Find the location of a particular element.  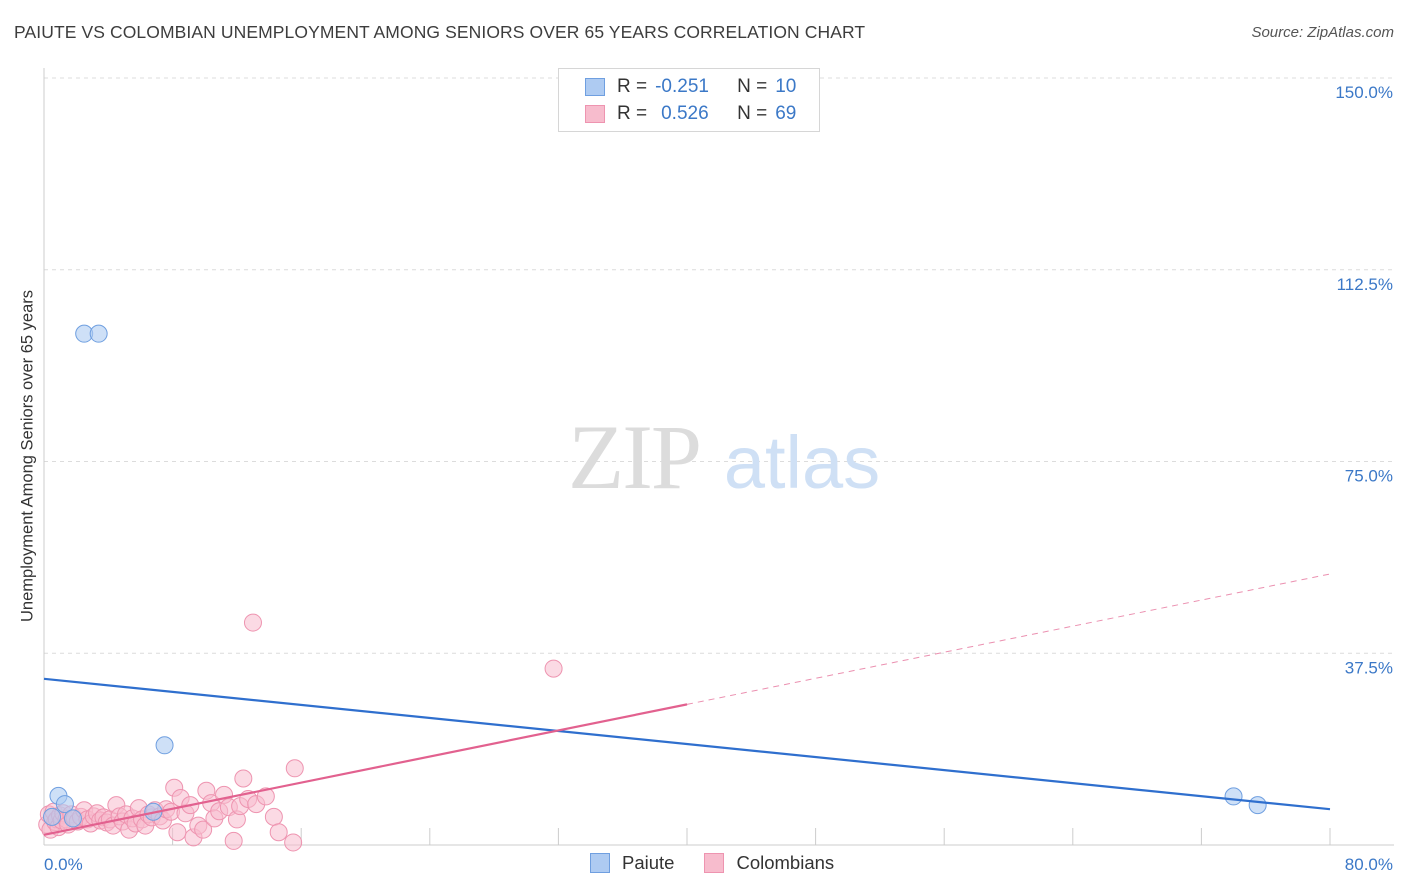

colombians-n-value: 69 is located at coordinates (786, 113).